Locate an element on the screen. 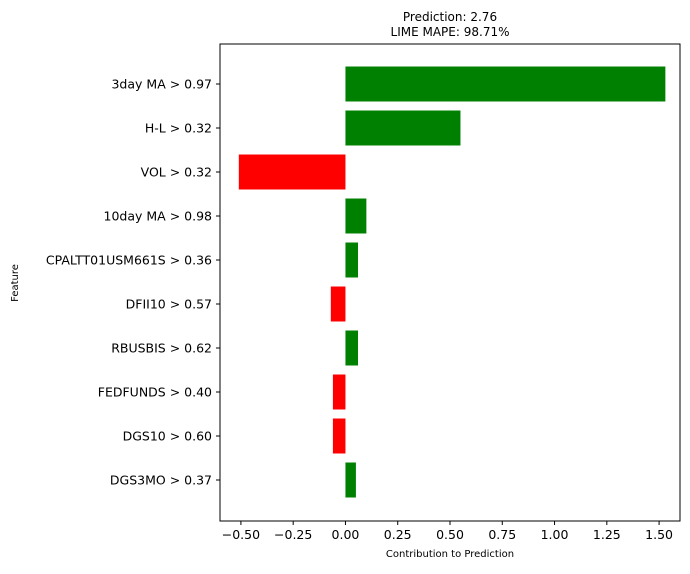 The height and width of the screenshot is (574, 690). x-tick-label-8: 1.50 is located at coordinates (659, 534).